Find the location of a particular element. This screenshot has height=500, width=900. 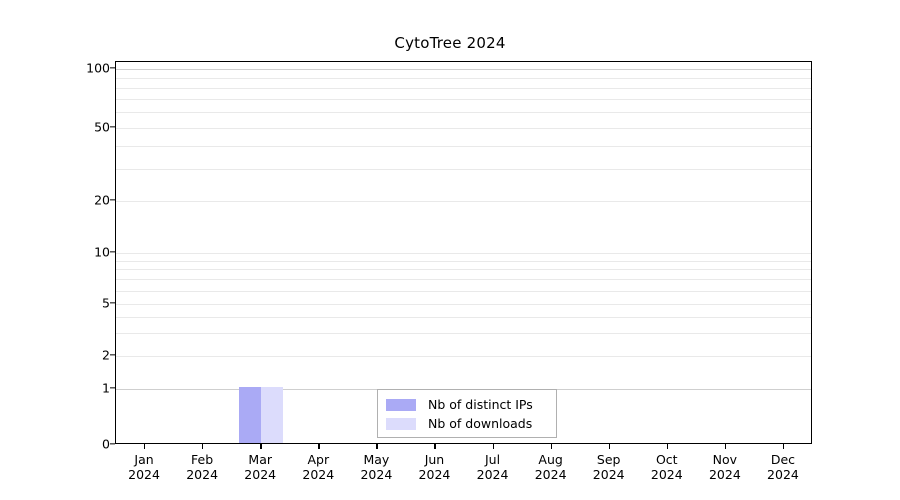

x-axis-tick-label: Sep 2024 is located at coordinates (609, 467).